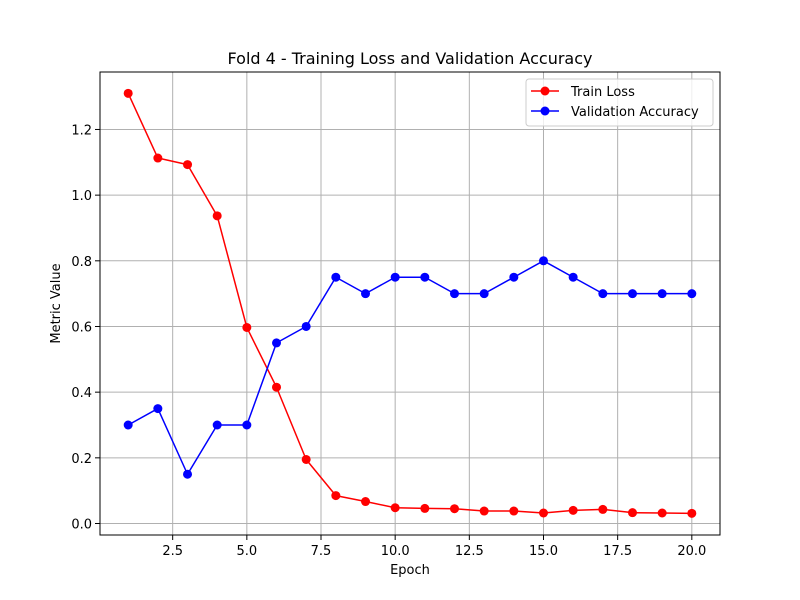 The image size is (800, 600). Describe the element at coordinates (81, 130) in the screenshot. I see `y-tick-label: 1.2` at that location.